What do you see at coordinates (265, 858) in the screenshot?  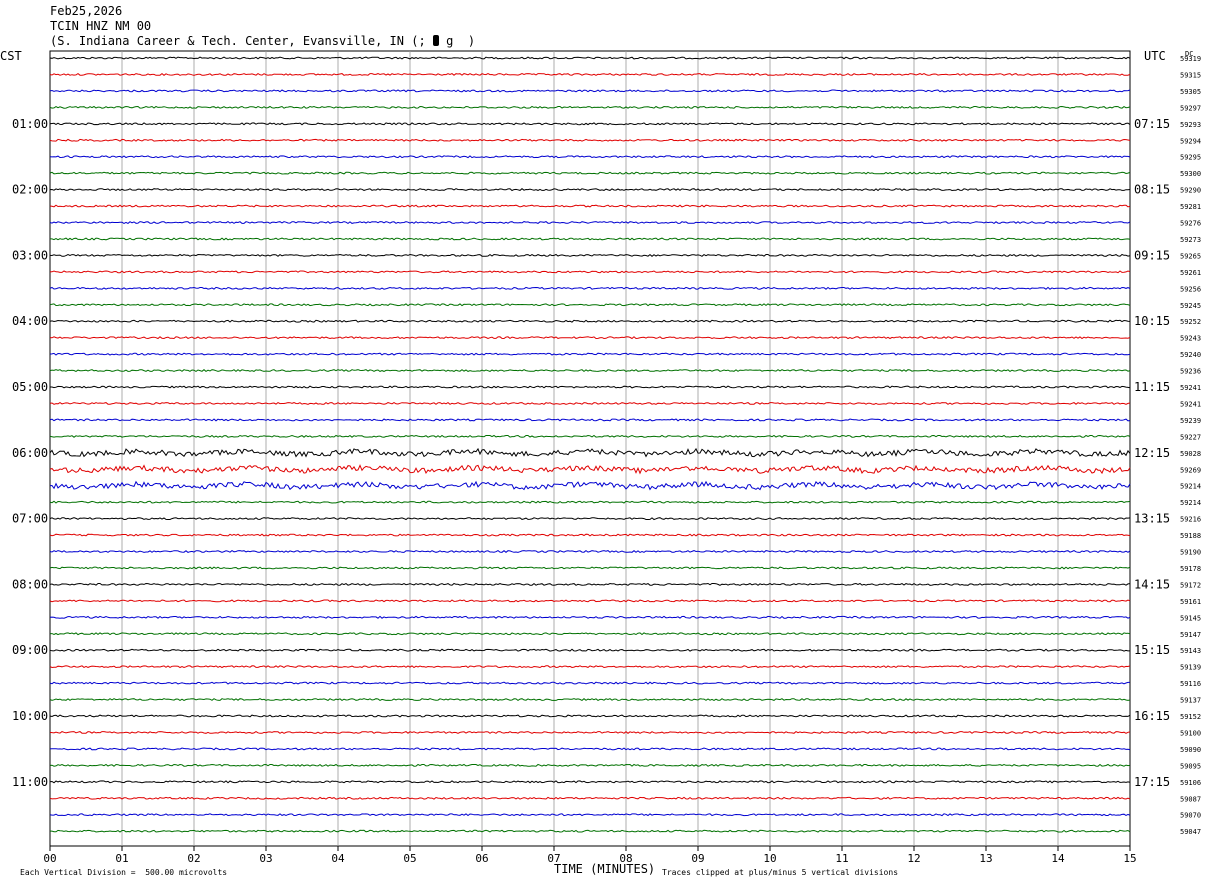 I see `x-tick-label: 03` at bounding box center [265, 858].